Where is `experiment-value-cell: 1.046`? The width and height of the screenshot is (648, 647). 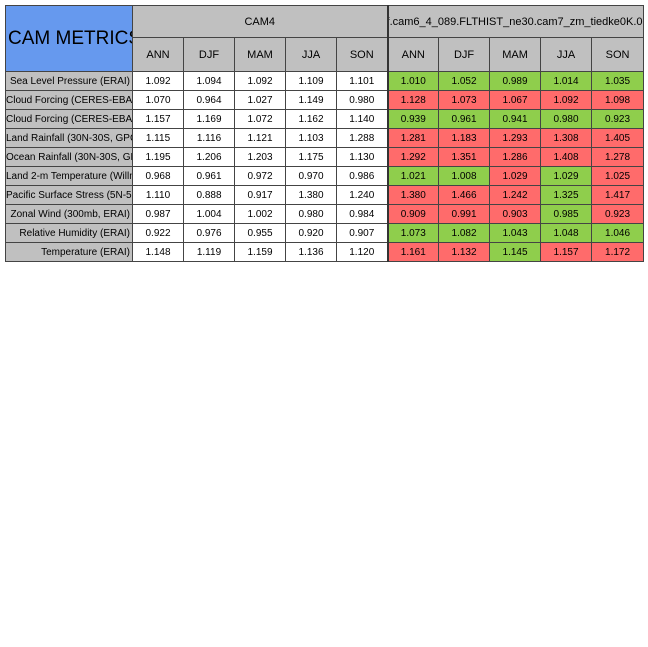
experiment-value-cell: 1.046 is located at coordinates (618, 233).